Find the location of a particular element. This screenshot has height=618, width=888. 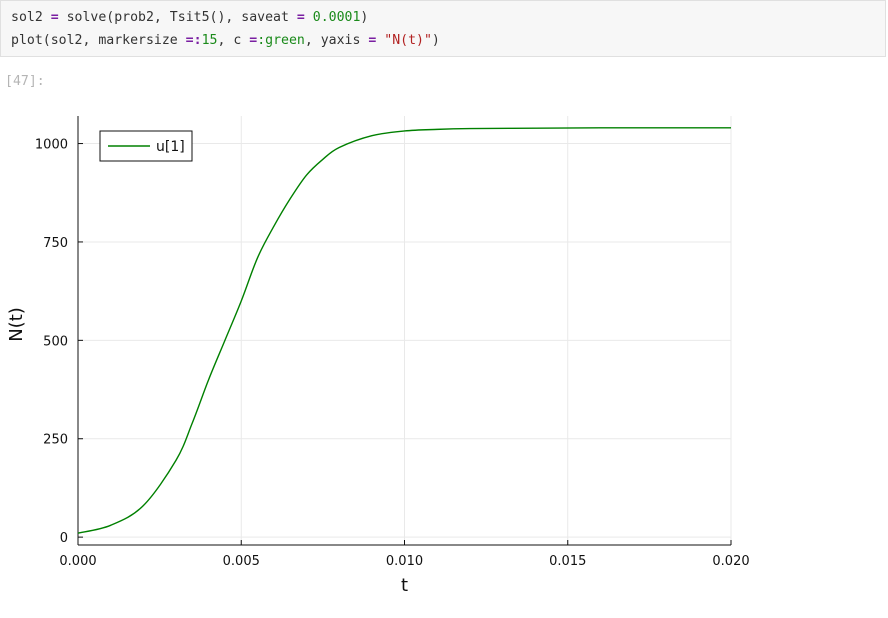

y-tick-label: 1000 is located at coordinates (51, 145).